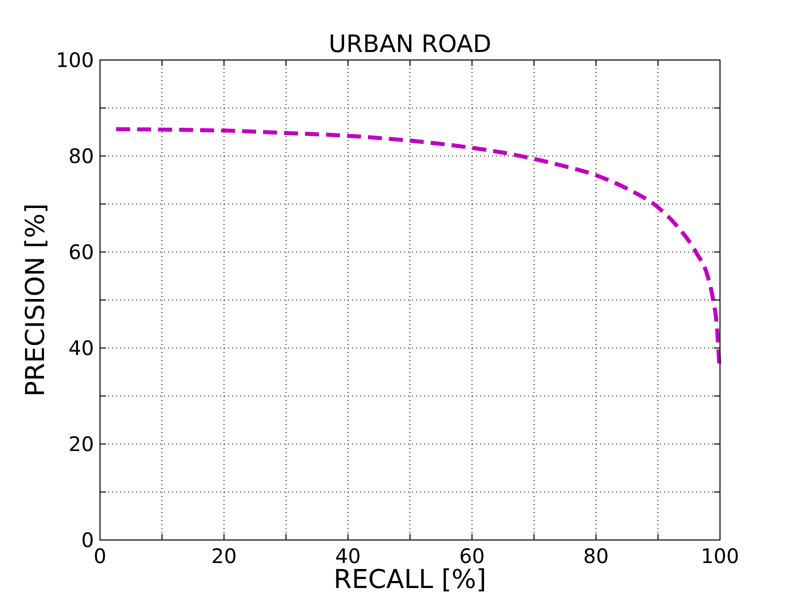 This screenshot has width=800, height=600. Describe the element at coordinates (87, 540) in the screenshot. I see `y-tick-label: 0` at that location.